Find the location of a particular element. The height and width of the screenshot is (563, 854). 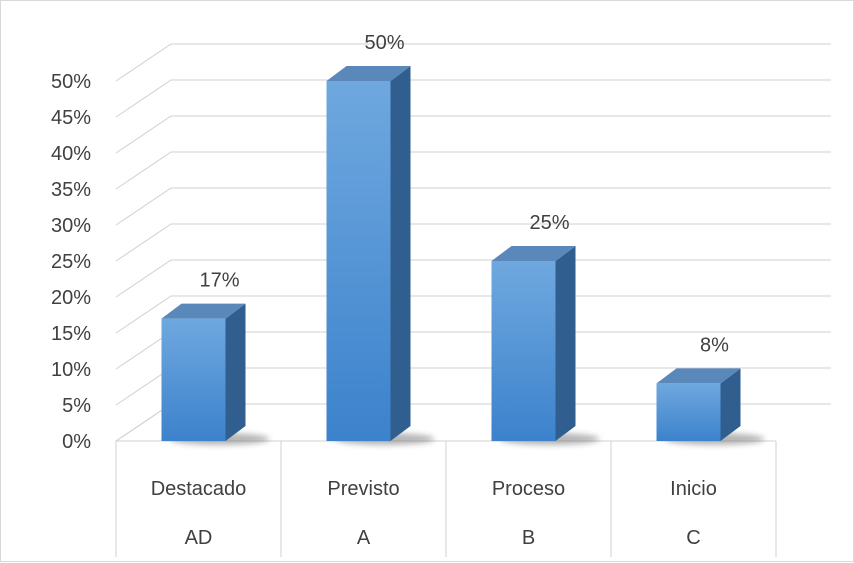

category-sublabel: AD is located at coordinates (199, 538).